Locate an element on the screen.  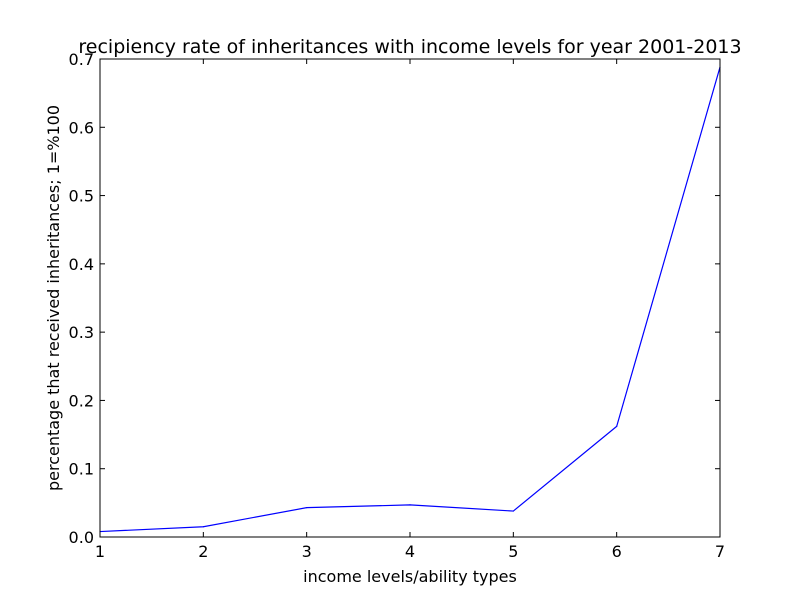
x-axis-label: income levels/ability types is located at coordinates (410, 576).